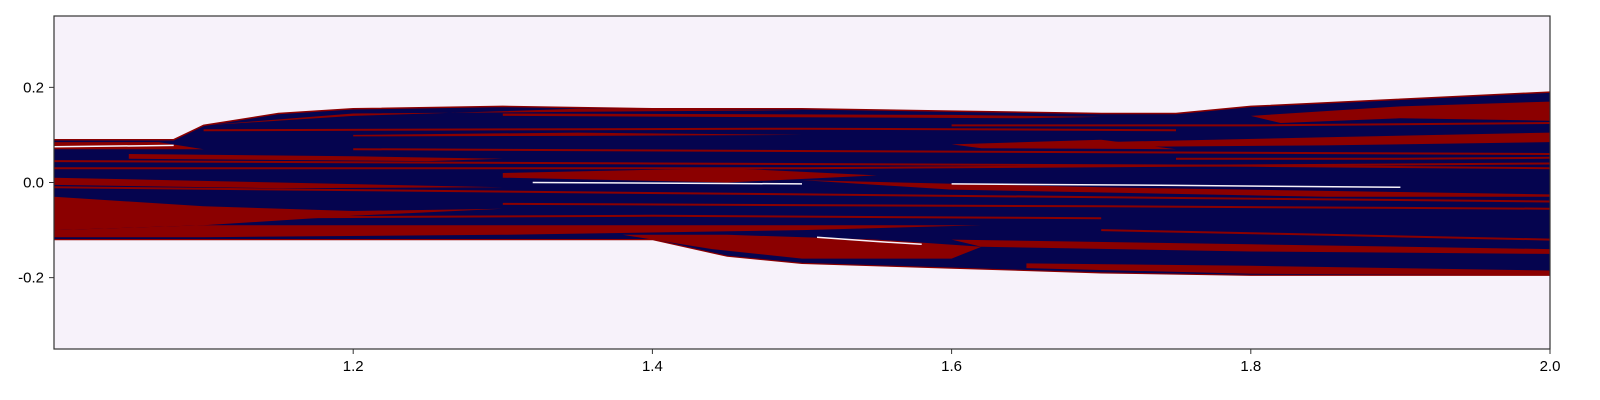 The height and width of the screenshot is (400, 1600). I want to click on y-tick-label: 0.2, so click(33, 87).